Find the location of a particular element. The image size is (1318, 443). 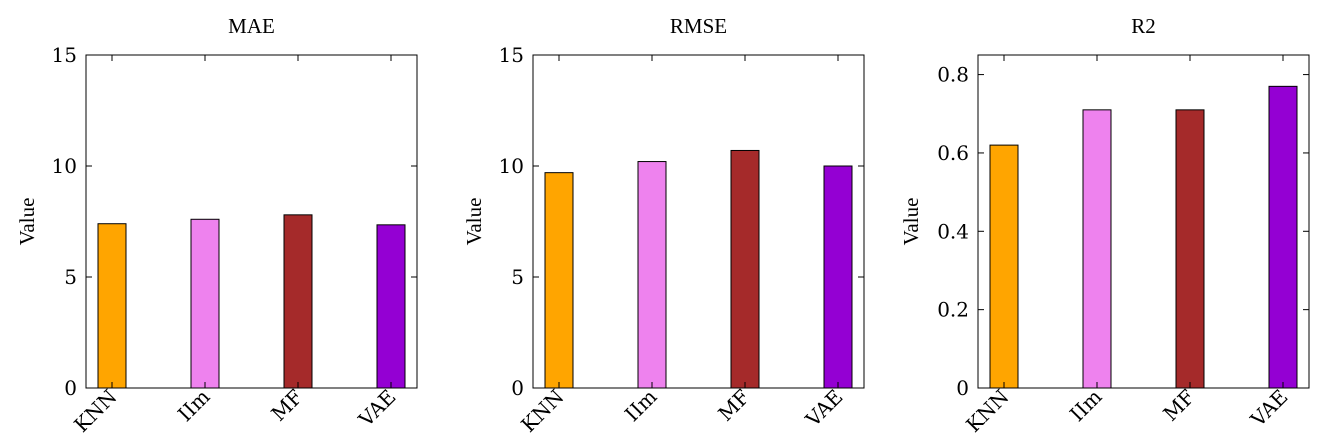

y-tick-label: 0.8 is located at coordinates (953, 75).